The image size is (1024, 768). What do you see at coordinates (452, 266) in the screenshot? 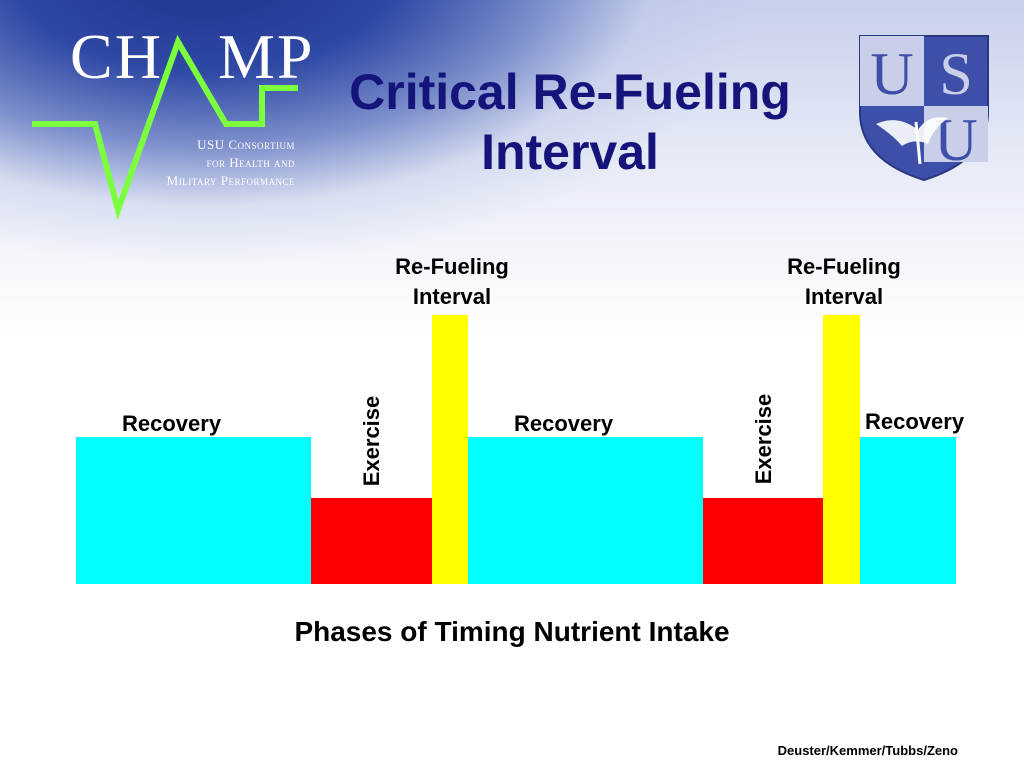
I see `refuel-label-1-line1: Re-Fueling` at bounding box center [452, 266].